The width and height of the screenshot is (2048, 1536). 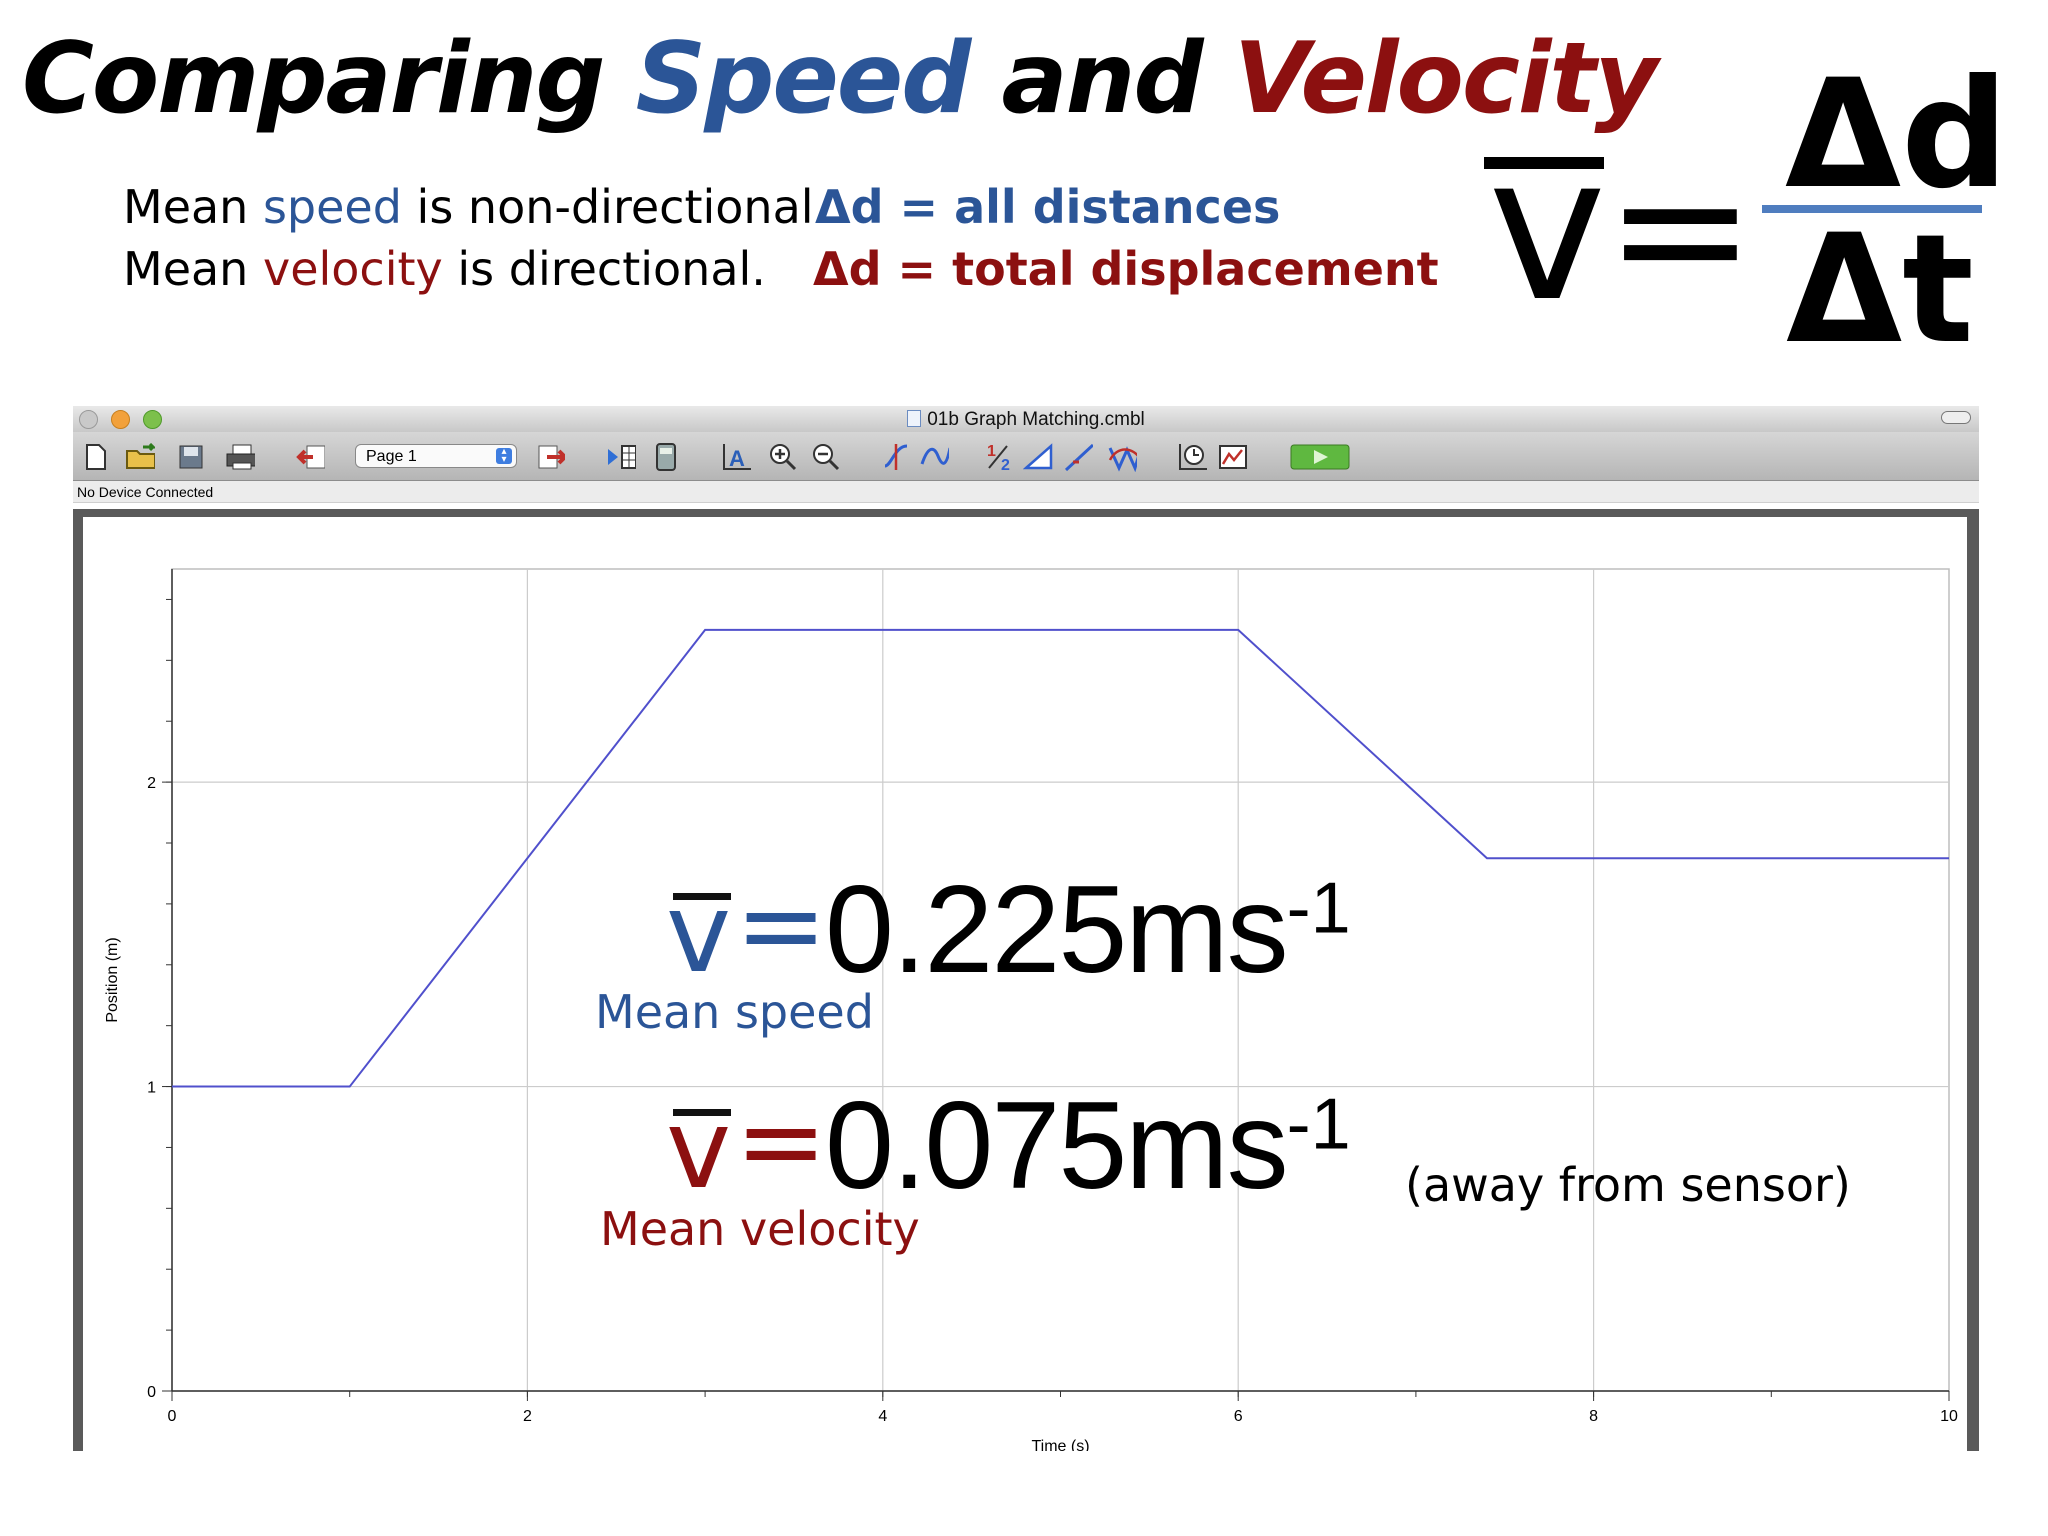 What do you see at coordinates (760, 1229) in the screenshot?
I see `mean-velocity-label: Mean velocity` at bounding box center [760, 1229].